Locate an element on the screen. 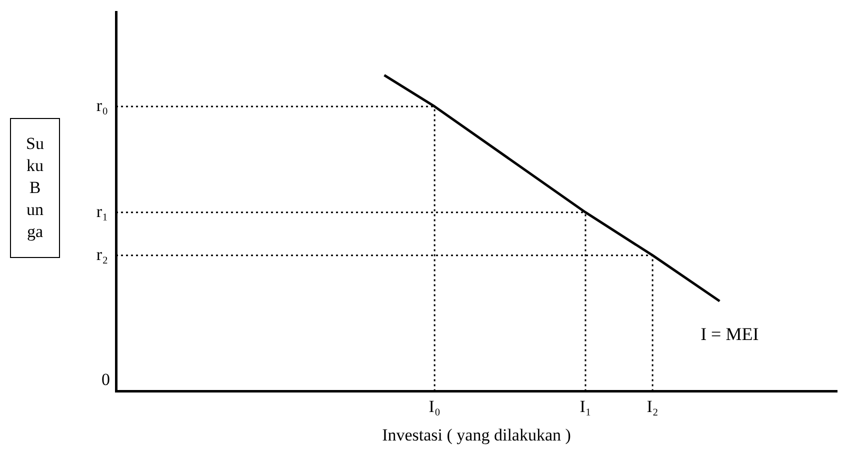 The height and width of the screenshot is (459, 853). annotation: I = MEI is located at coordinates (729, 334).